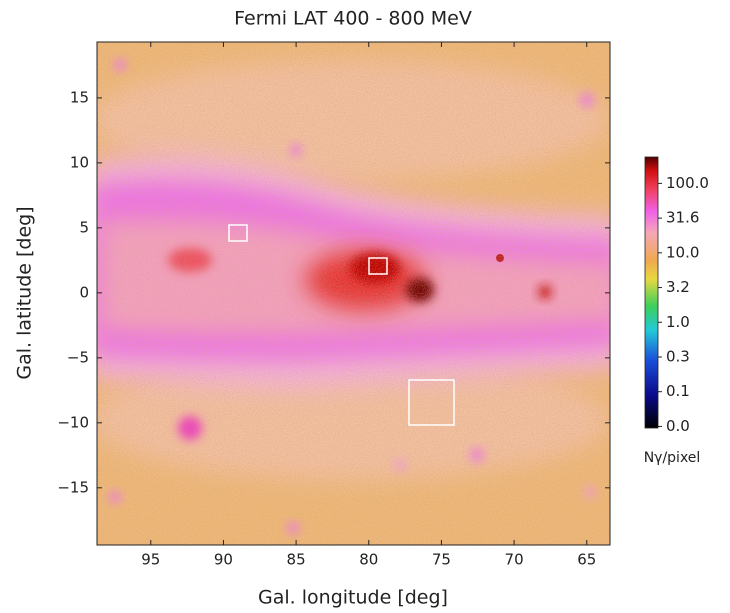 The image size is (730, 613). Describe the element at coordinates (79, 97) in the screenshot. I see `y-tick-label: 15` at that location.